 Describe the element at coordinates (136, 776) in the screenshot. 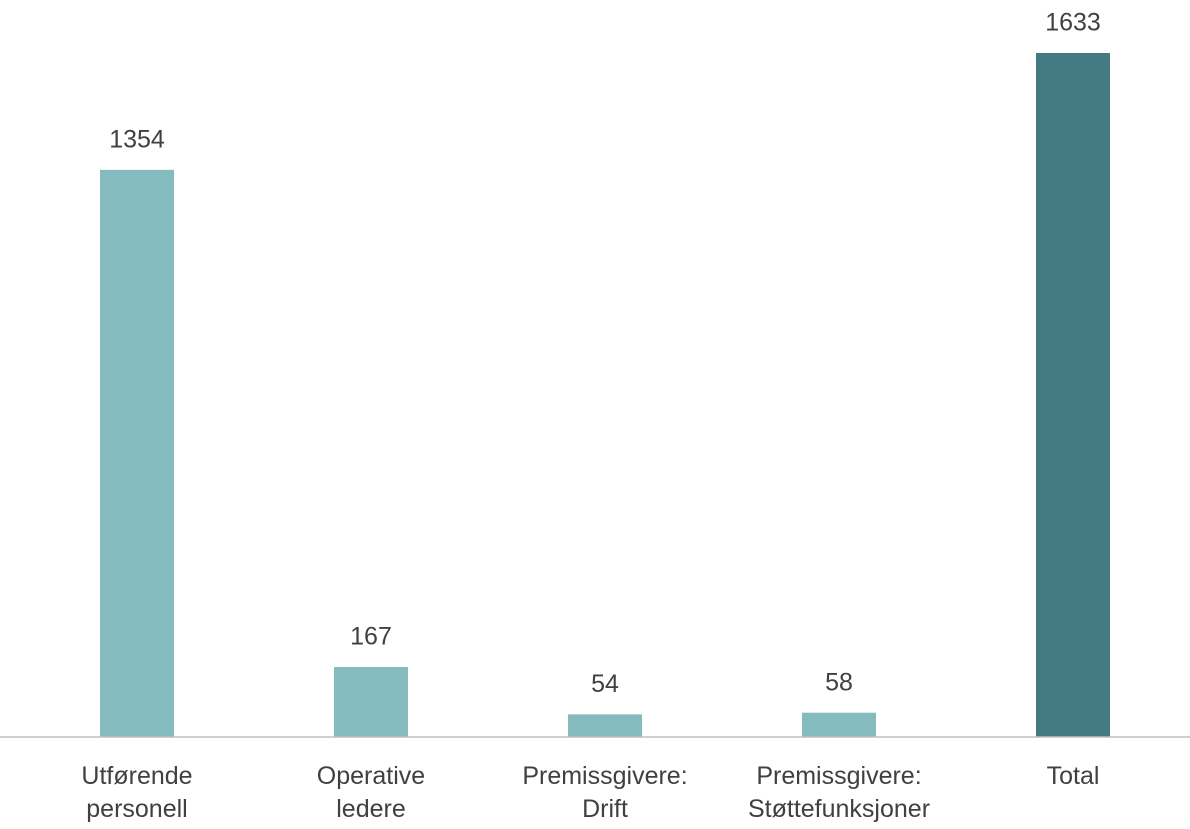

I see `x-tick-label-line: Utførende` at that location.